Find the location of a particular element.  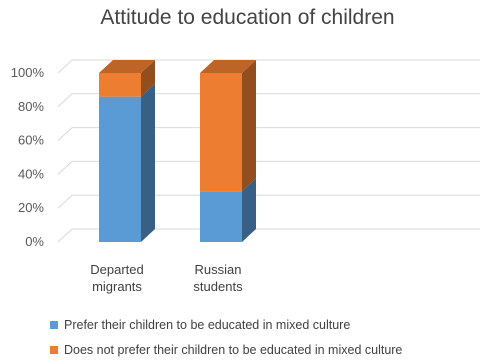

y-tick-label: 40% is located at coordinates (31, 173).